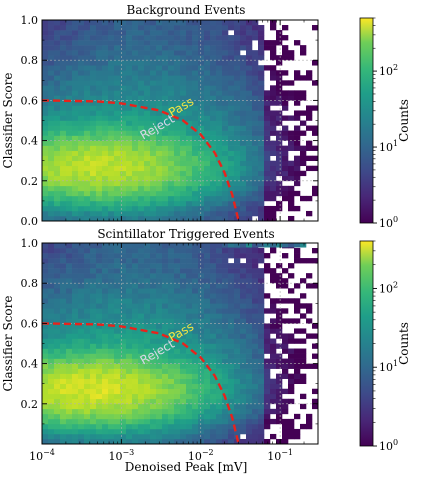 The width and height of the screenshot is (421, 478). What do you see at coordinates (30, 323) in the screenshot?
I see `y-tick-label: 0.6` at bounding box center [30, 323].